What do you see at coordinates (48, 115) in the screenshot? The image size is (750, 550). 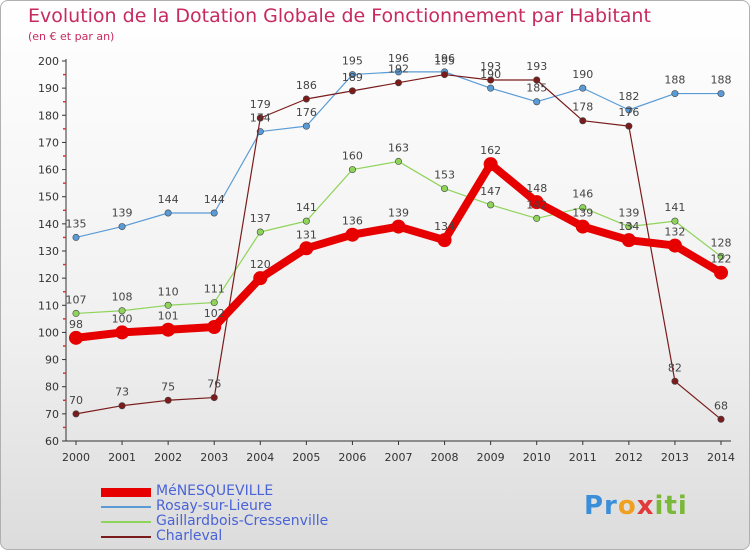 I see `y-tick-label: 180` at bounding box center [48, 115].